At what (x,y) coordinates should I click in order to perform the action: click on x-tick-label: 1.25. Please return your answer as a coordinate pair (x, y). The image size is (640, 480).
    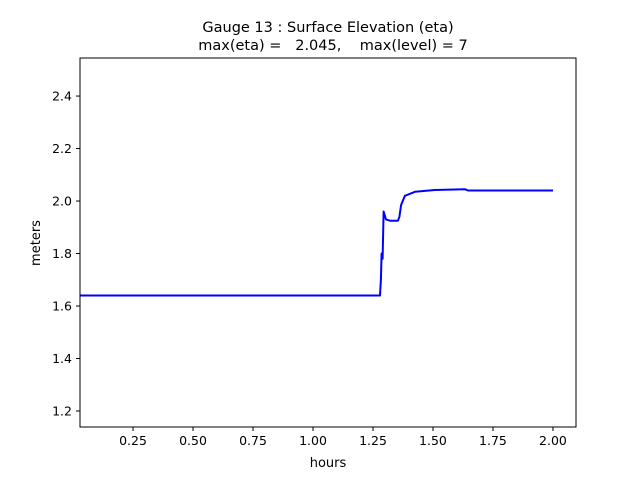
    Looking at the image, I should click on (373, 440).